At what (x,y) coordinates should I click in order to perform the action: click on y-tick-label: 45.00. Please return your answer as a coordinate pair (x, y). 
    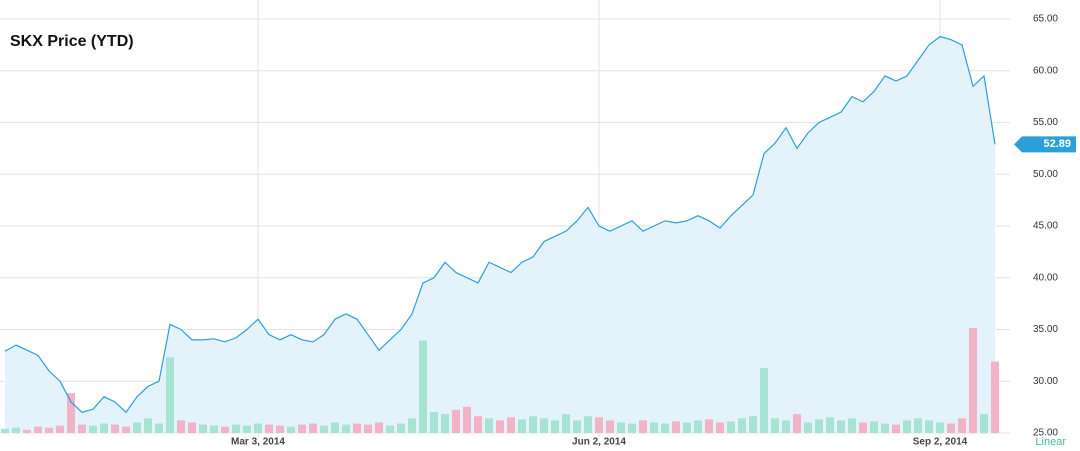
    Looking at the image, I should click on (1045, 226).